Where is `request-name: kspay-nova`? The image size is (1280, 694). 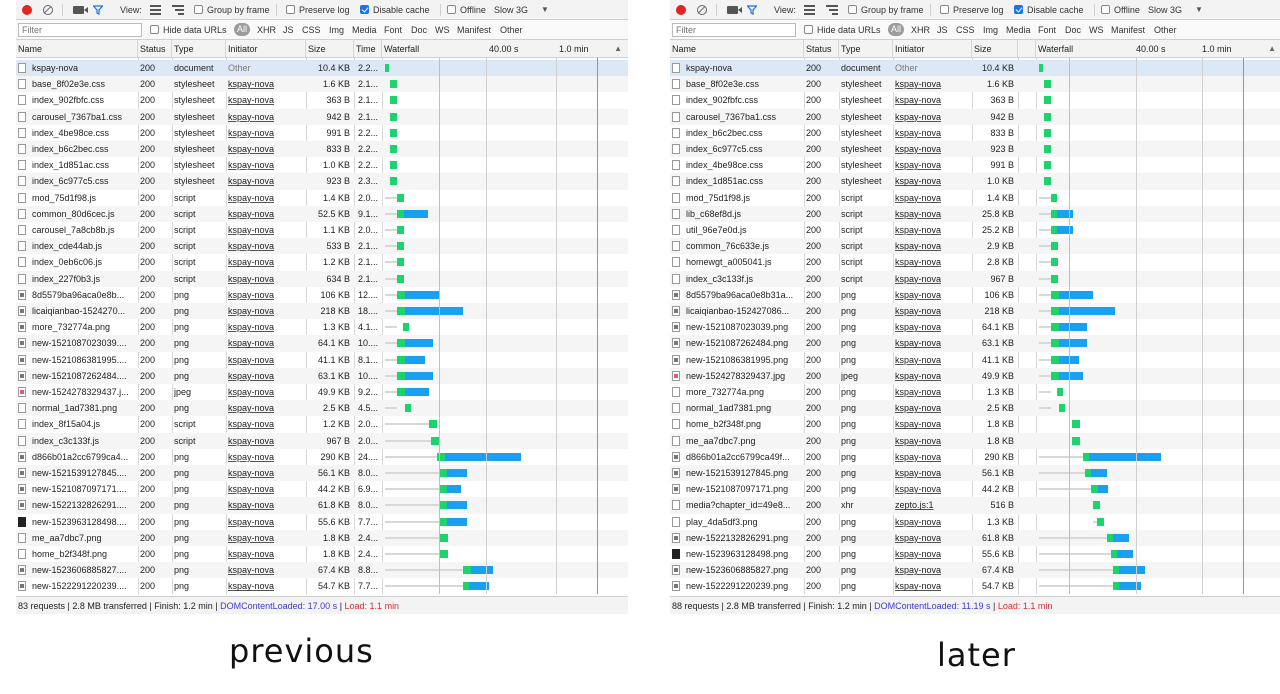
request-name: kspay-nova is located at coordinates (709, 68).